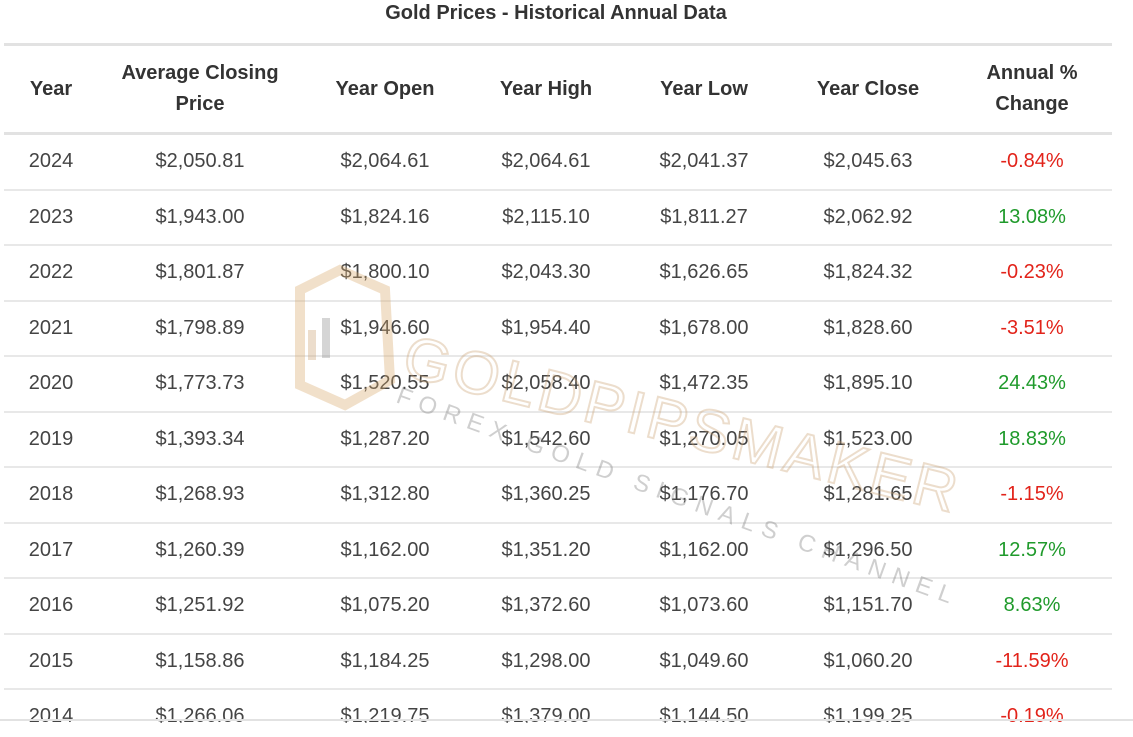 This screenshot has height=737, width=1133. What do you see at coordinates (200, 217) in the screenshot?
I see `table-cell: $1,943.00` at bounding box center [200, 217].